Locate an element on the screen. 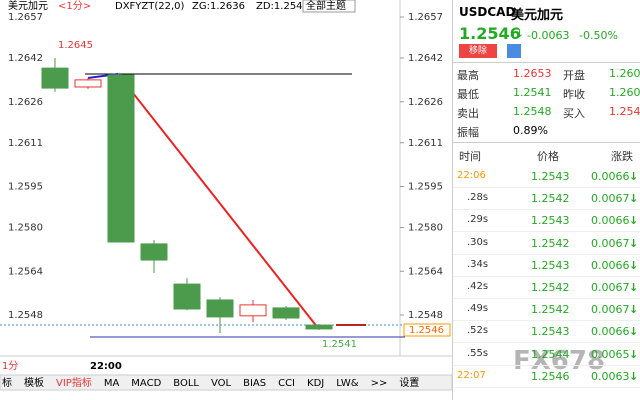  stat-value: 1.2546 is located at coordinates (624, 111).